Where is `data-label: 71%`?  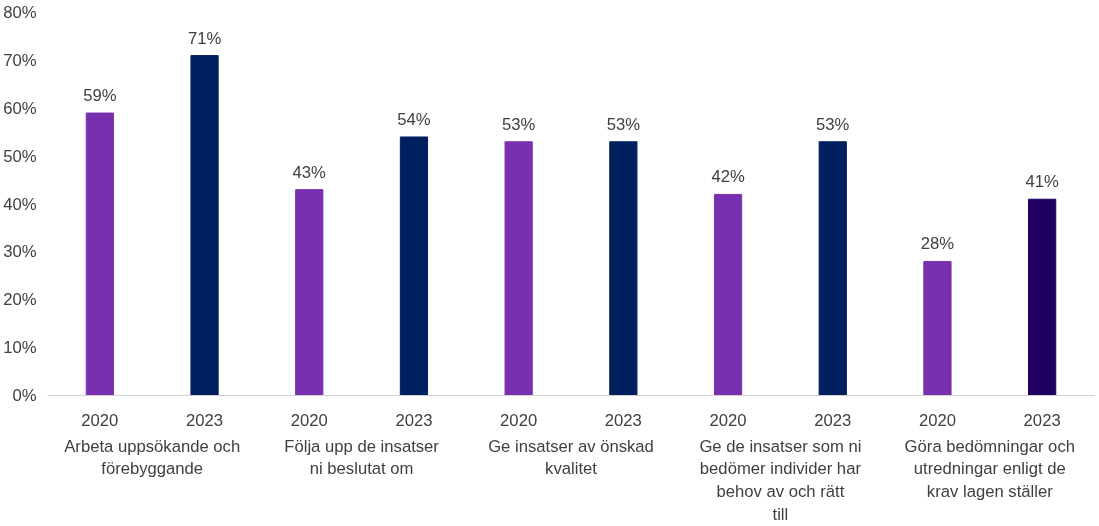
data-label: 71% is located at coordinates (204, 38).